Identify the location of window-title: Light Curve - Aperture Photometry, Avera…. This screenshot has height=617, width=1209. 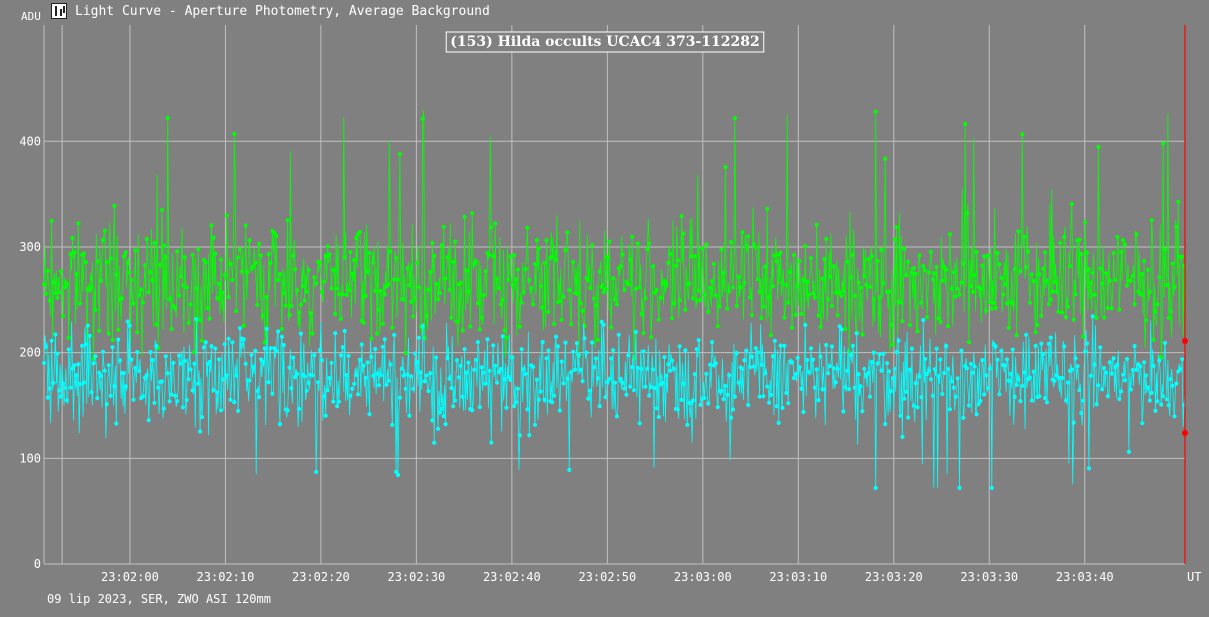
(282, 11).